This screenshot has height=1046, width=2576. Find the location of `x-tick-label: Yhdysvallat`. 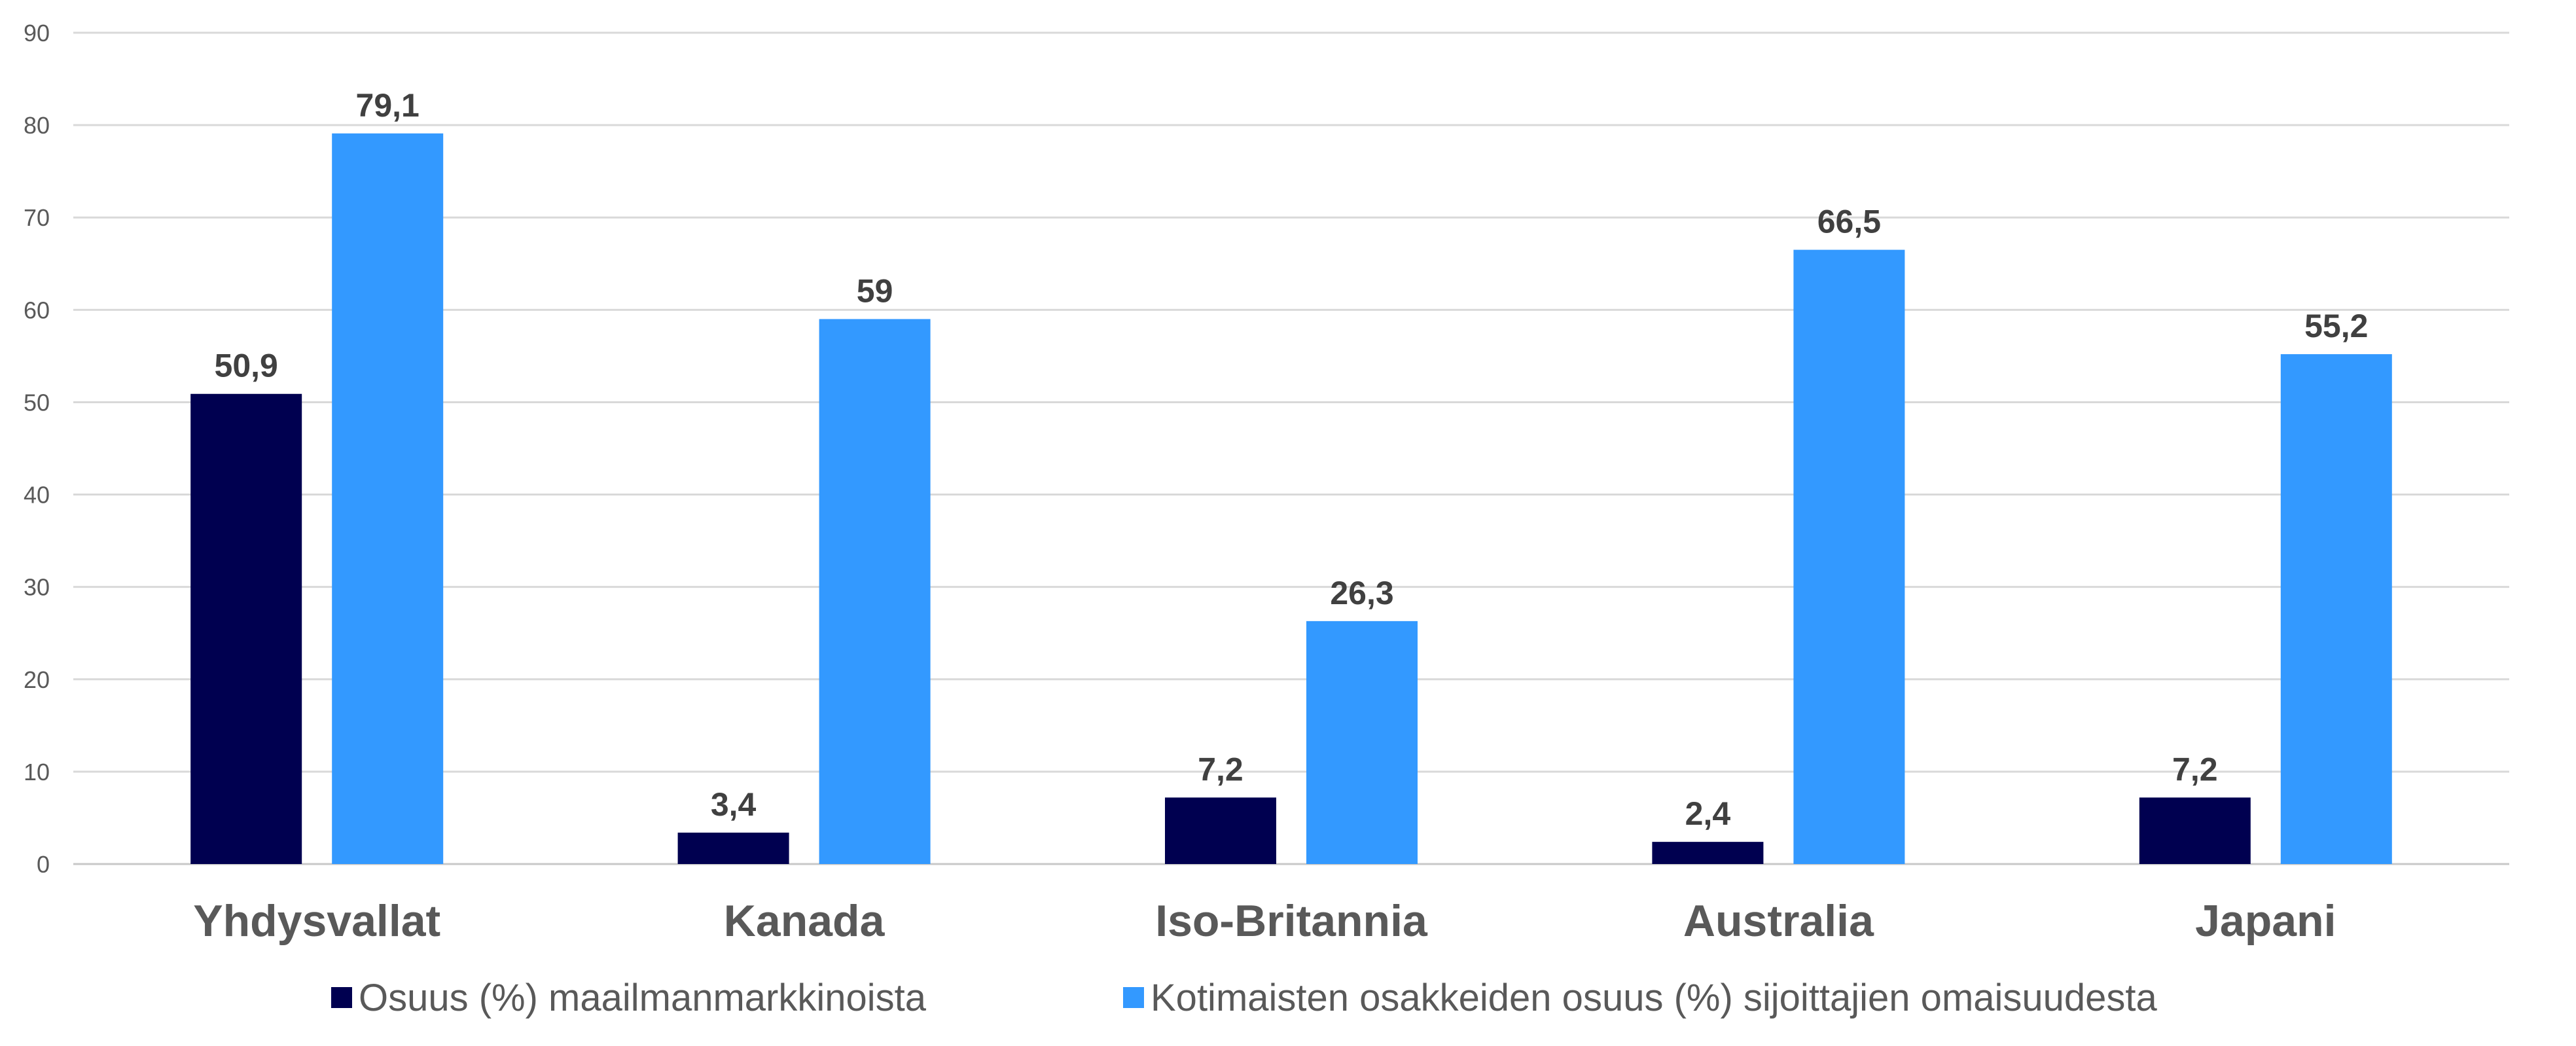

x-tick-label: Yhdysvallat is located at coordinates (316, 921).